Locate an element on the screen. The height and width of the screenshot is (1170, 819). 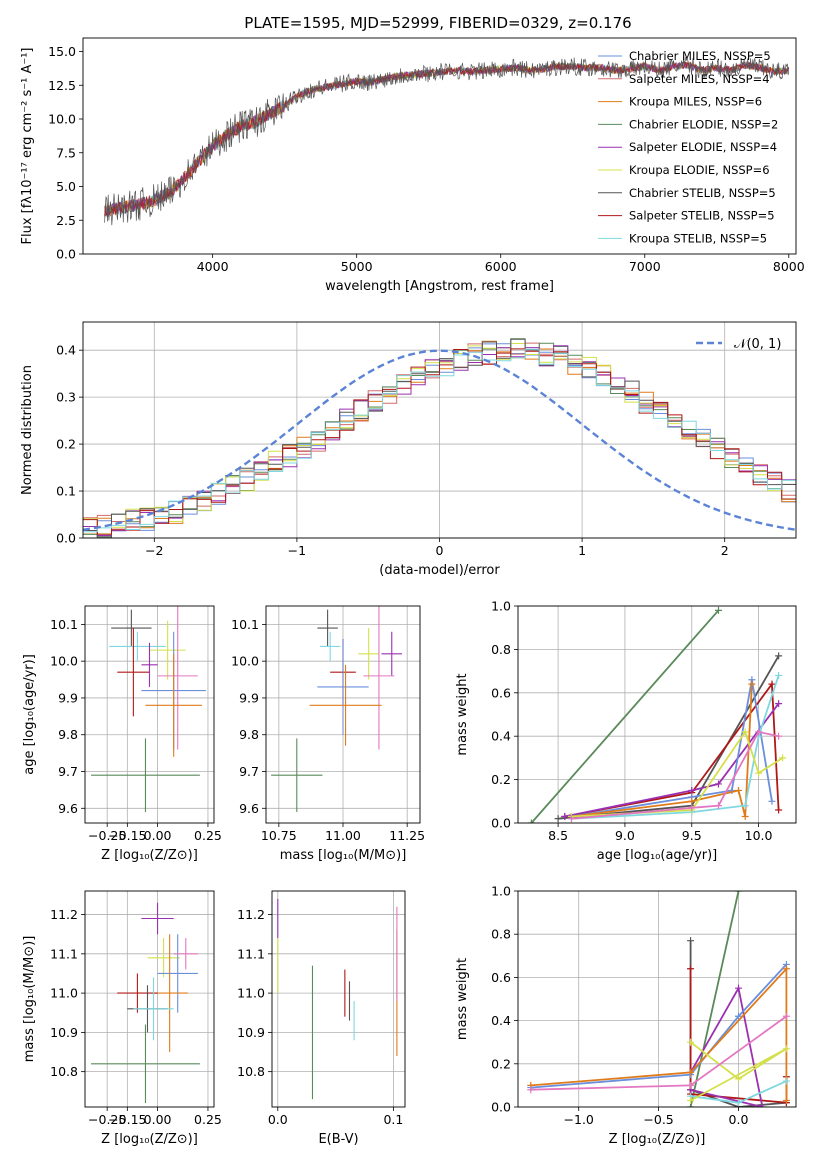
x-tick-label: 9.5 is located at coordinates (692, 835).